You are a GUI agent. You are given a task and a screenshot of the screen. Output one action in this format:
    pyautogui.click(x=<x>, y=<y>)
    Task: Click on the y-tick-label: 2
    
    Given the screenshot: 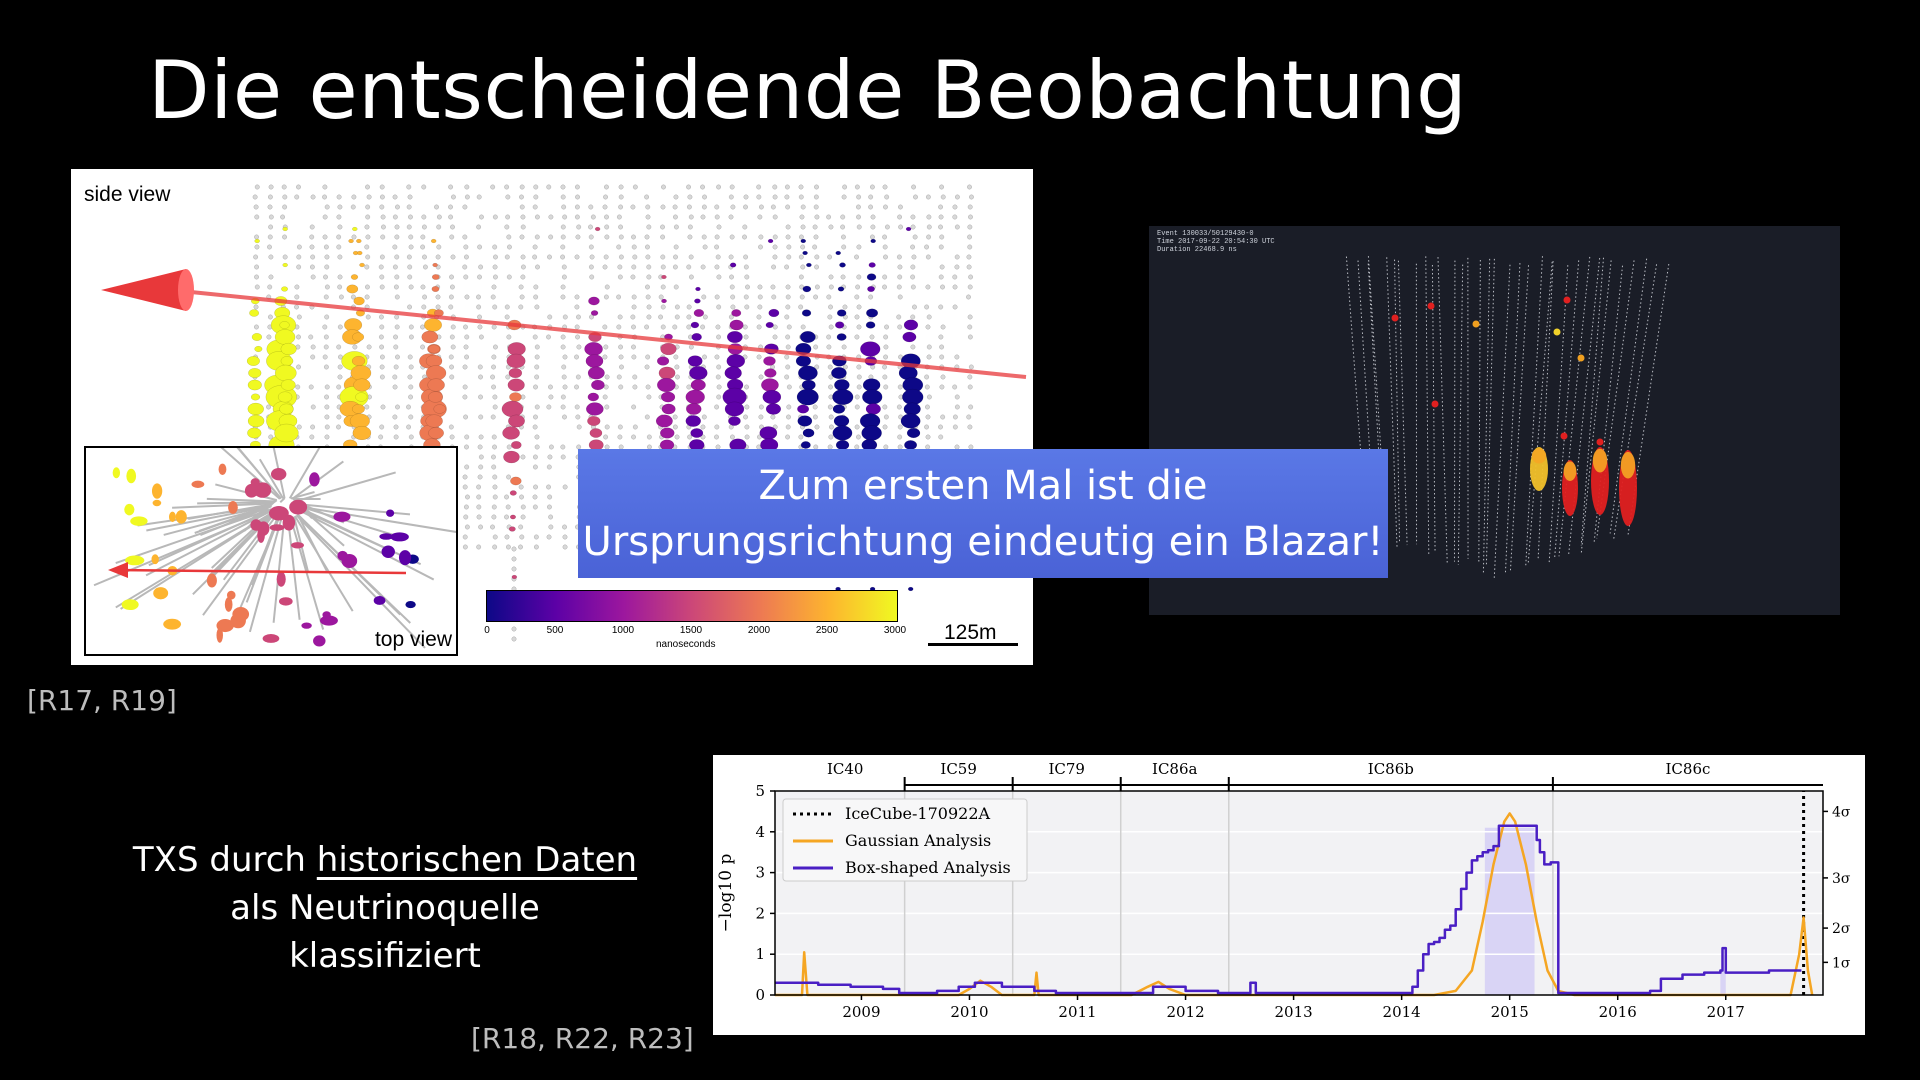 What is the action you would take?
    pyautogui.click(x=760, y=913)
    